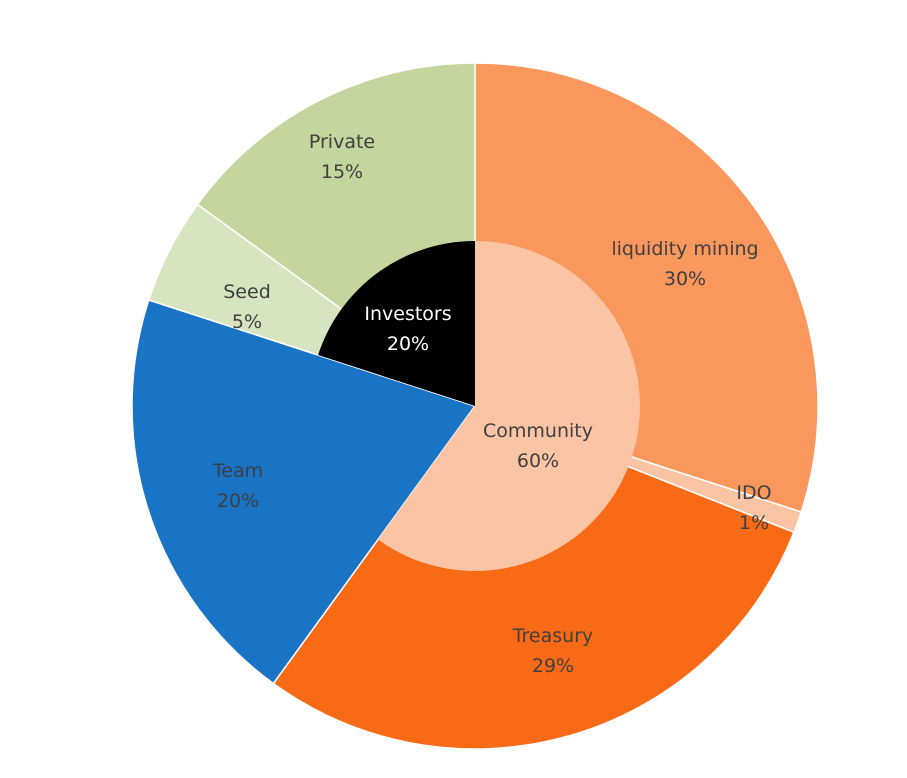 This screenshot has height=778, width=907. I want to click on label-treasury: Treasury 29%, so click(553, 651).